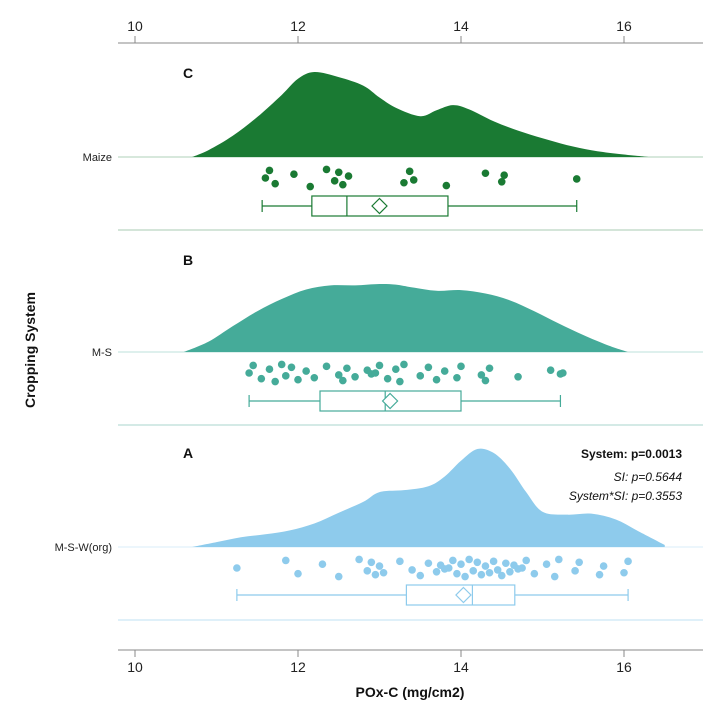 This screenshot has width=720, height=720. What do you see at coordinates (188, 260) in the screenshot?
I see `significance-letter: B` at bounding box center [188, 260].